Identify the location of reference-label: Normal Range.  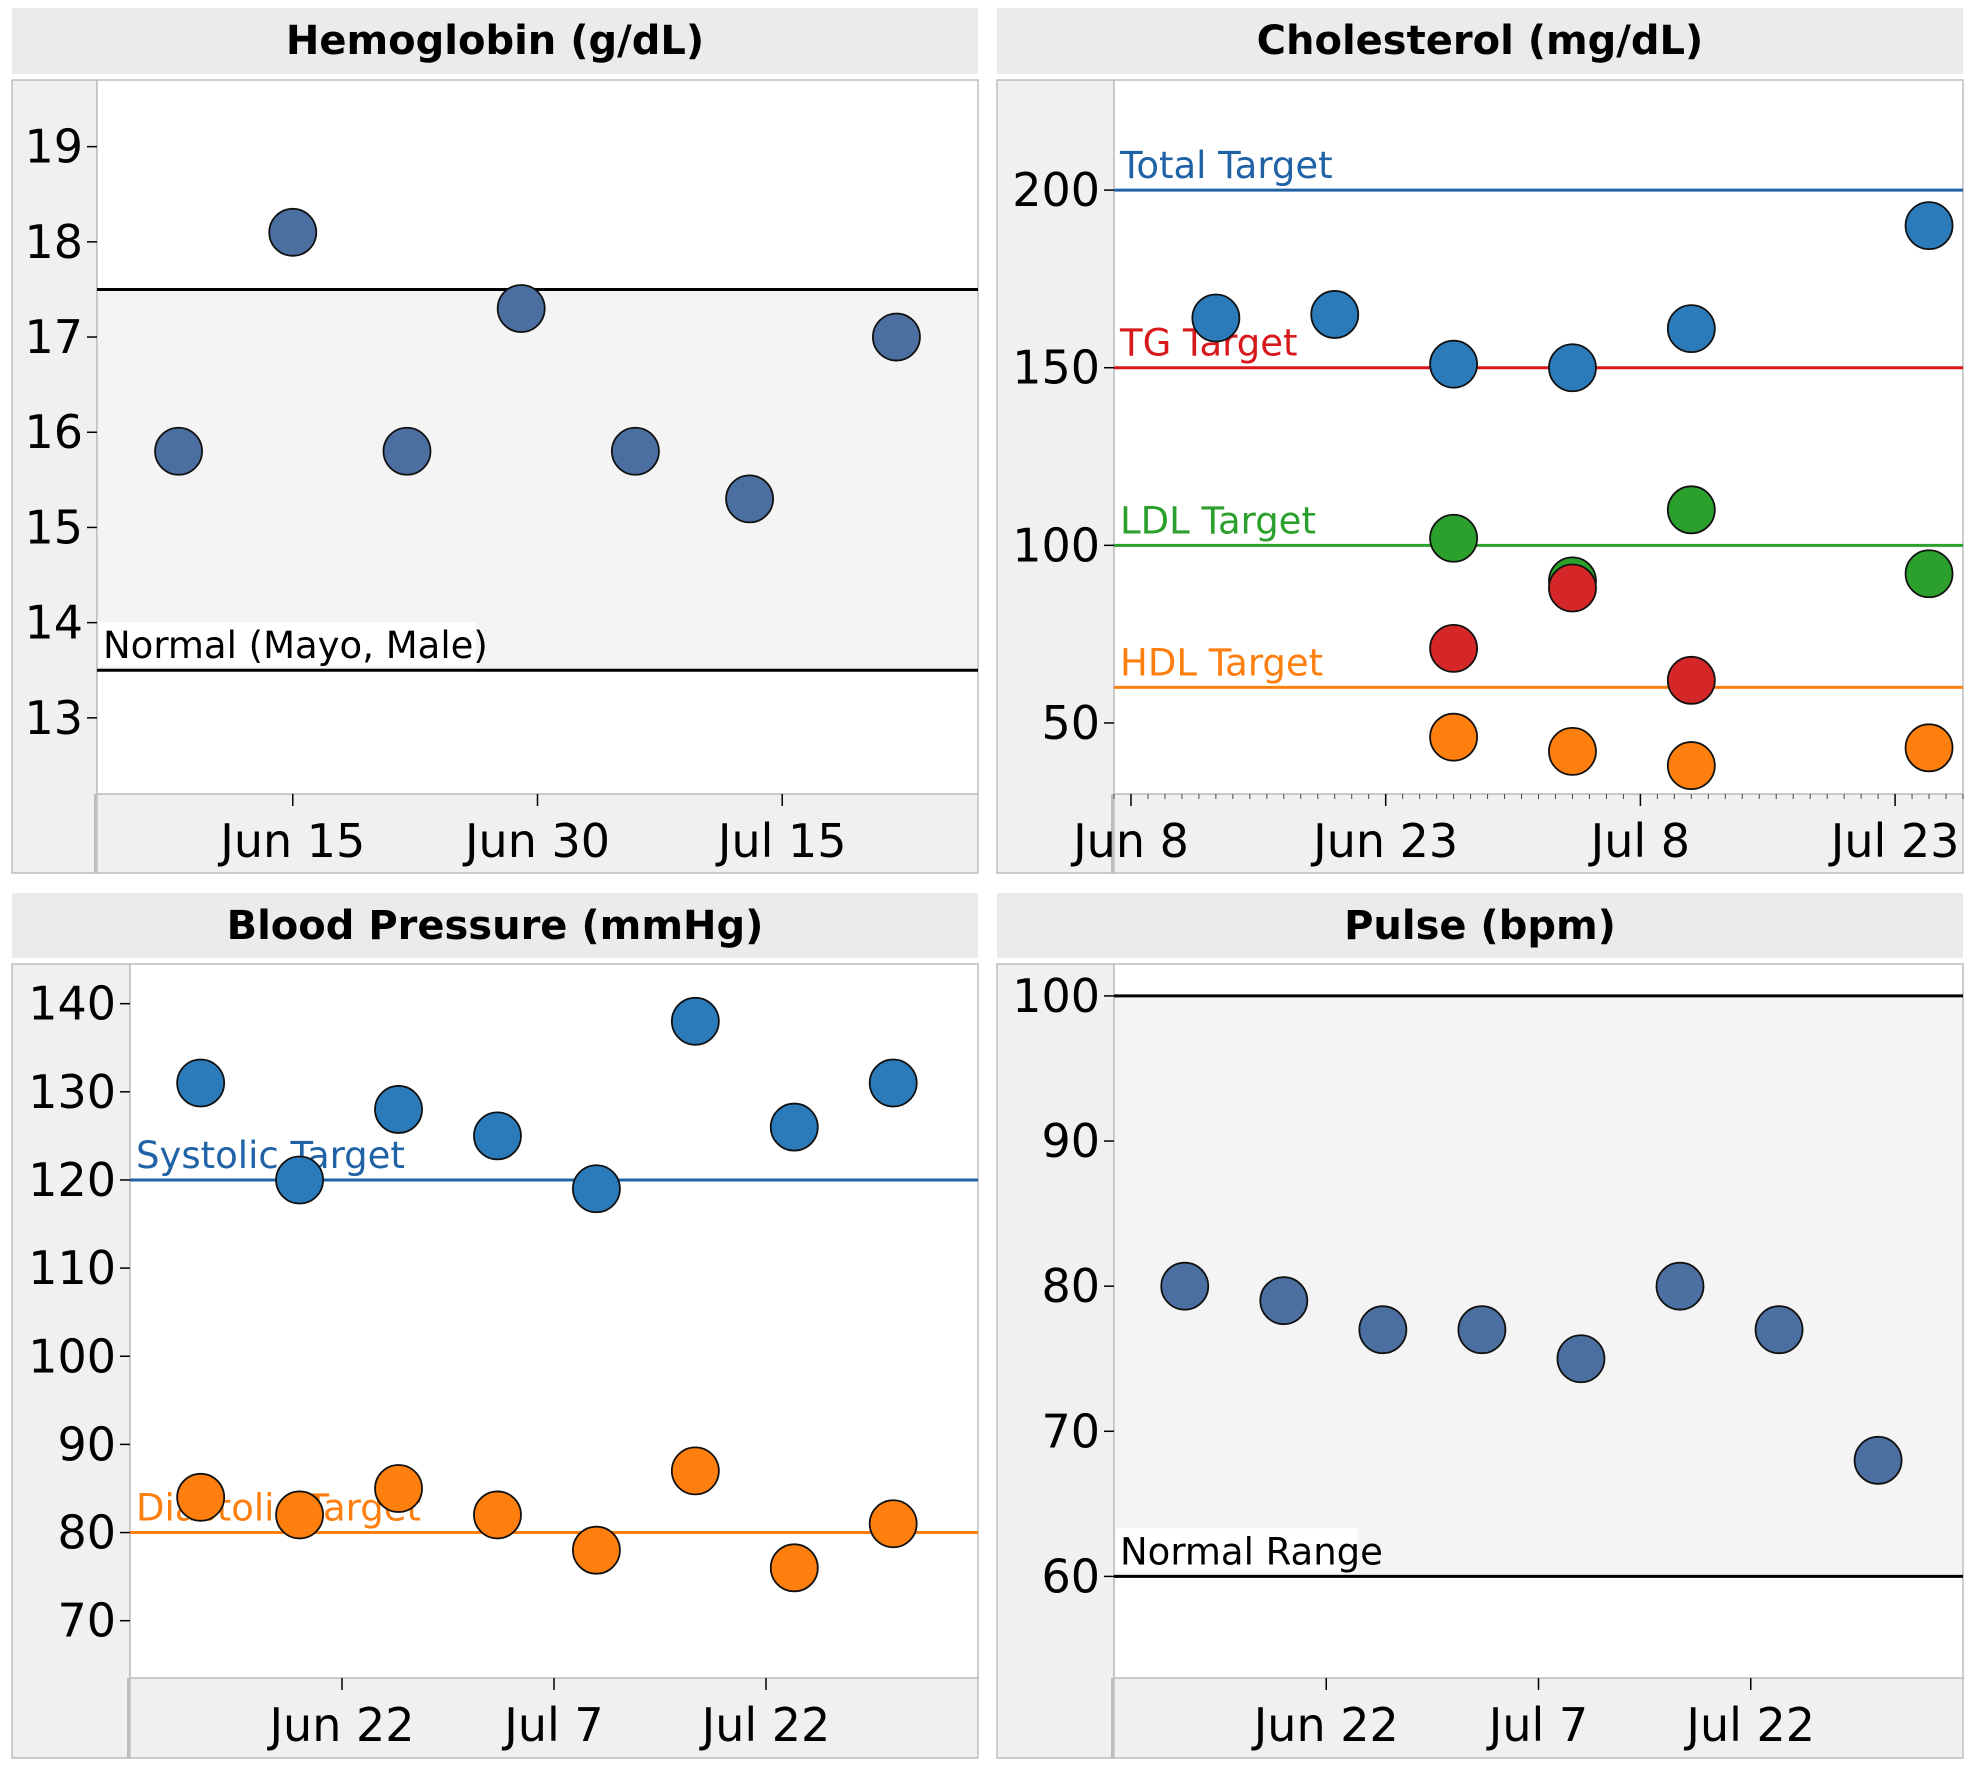
(1251, 1551).